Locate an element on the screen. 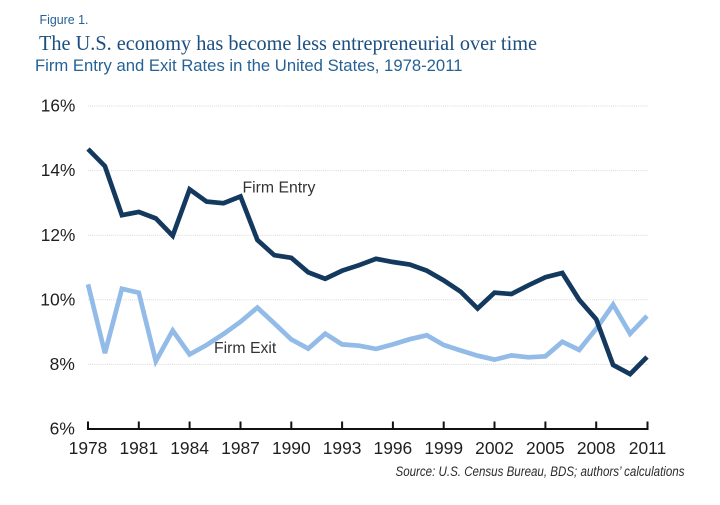  svg-text: 2005 is located at coordinates (545, 448).